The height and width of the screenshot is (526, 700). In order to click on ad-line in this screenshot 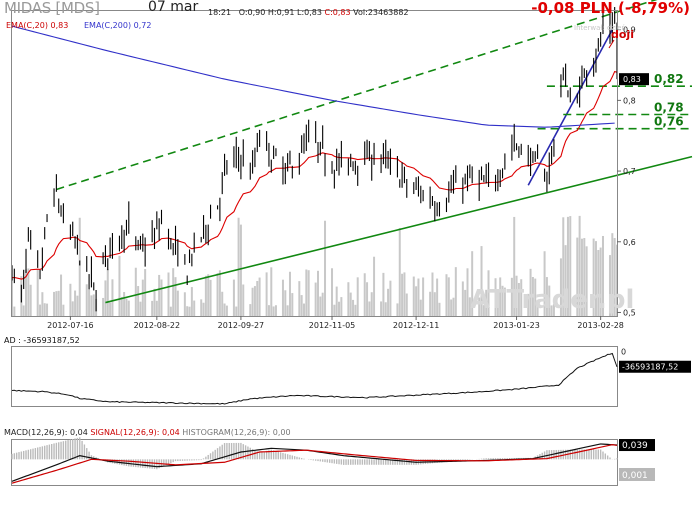, I will do `click(314, 378)`.